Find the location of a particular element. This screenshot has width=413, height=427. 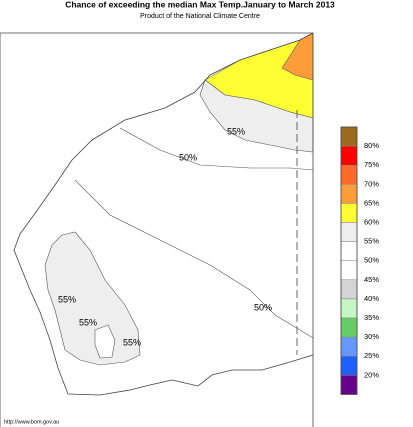

legend-label: 30% is located at coordinates (371, 336).